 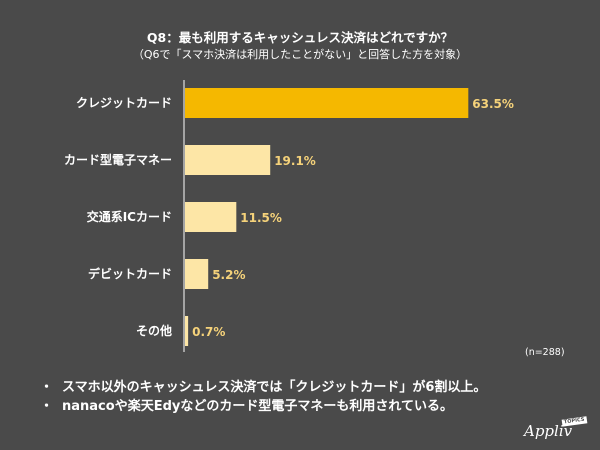 I want to click on category-label: その他, so click(x=154, y=330).